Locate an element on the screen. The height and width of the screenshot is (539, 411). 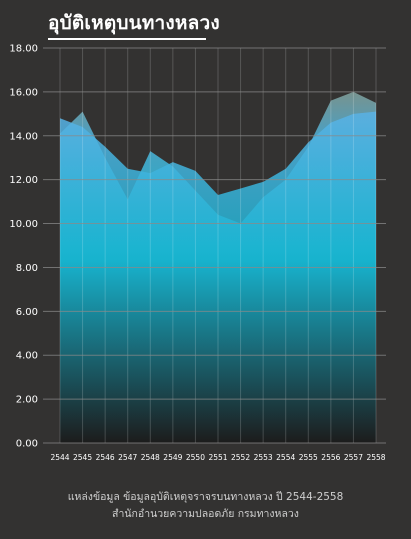
y-tick-label: 18.00 is located at coordinates (23, 49).